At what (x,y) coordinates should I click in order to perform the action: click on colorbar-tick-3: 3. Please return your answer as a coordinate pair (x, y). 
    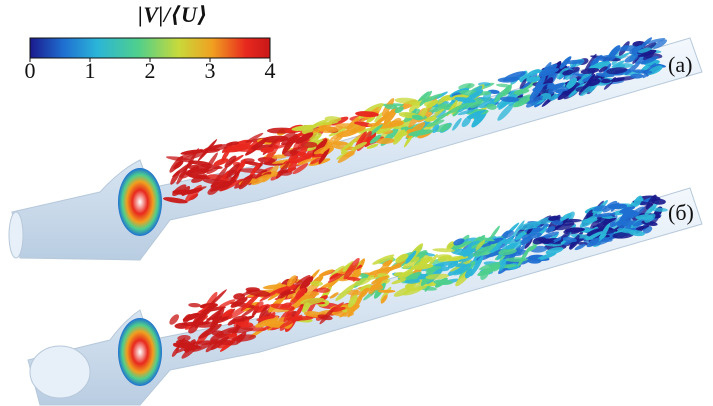
    Looking at the image, I should click on (210, 70).